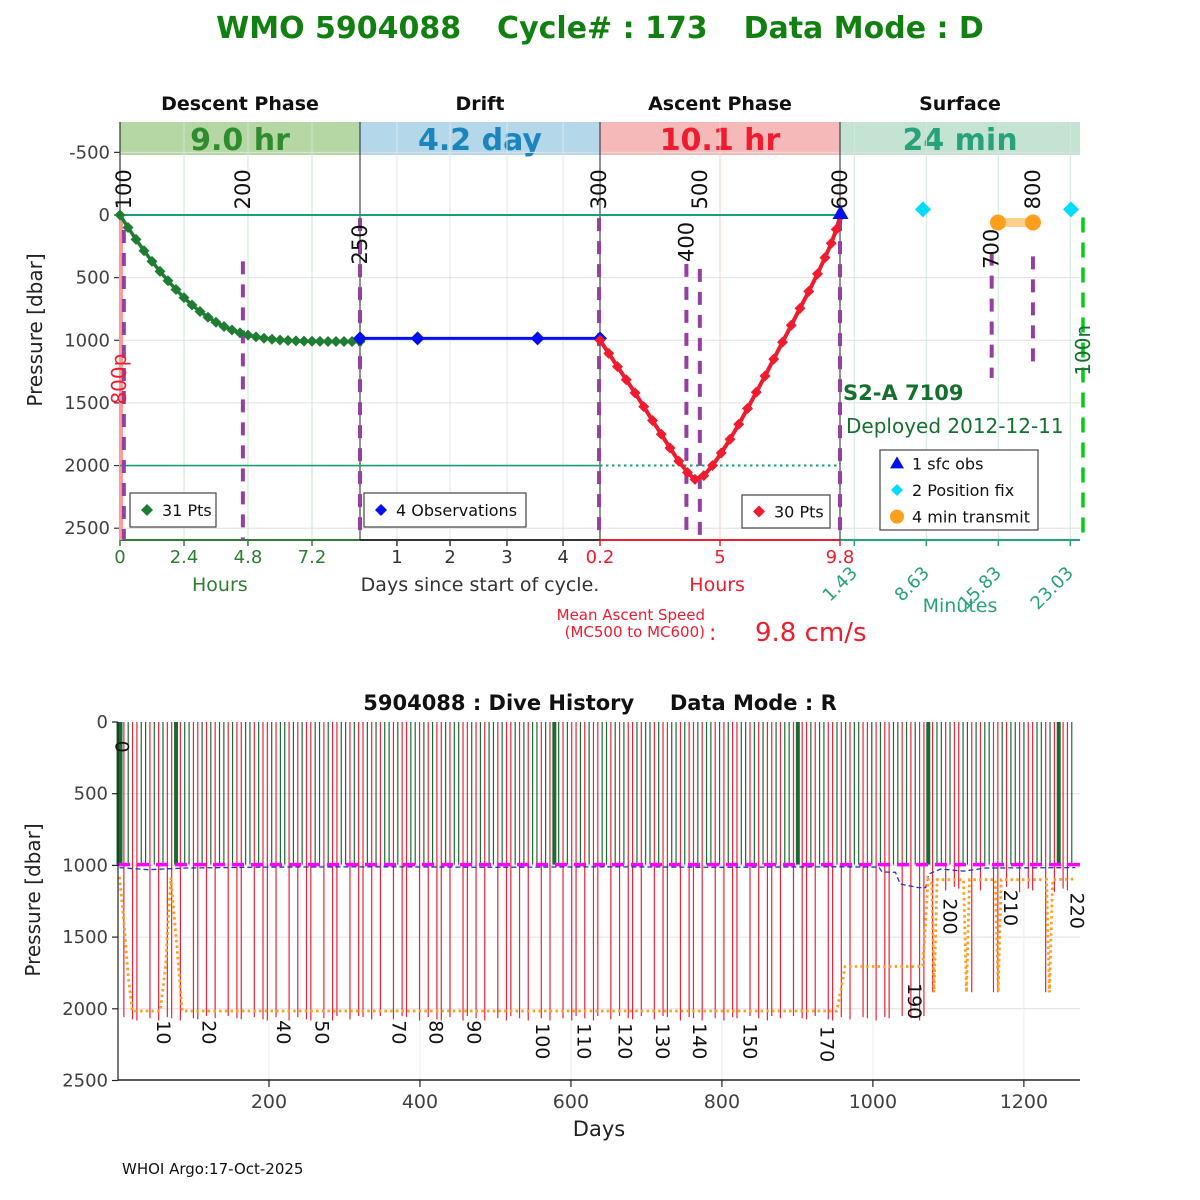 The width and height of the screenshot is (1200, 1200). What do you see at coordinates (1083, 350) in the screenshot?
I see `rotated-note: 100n` at bounding box center [1083, 350].